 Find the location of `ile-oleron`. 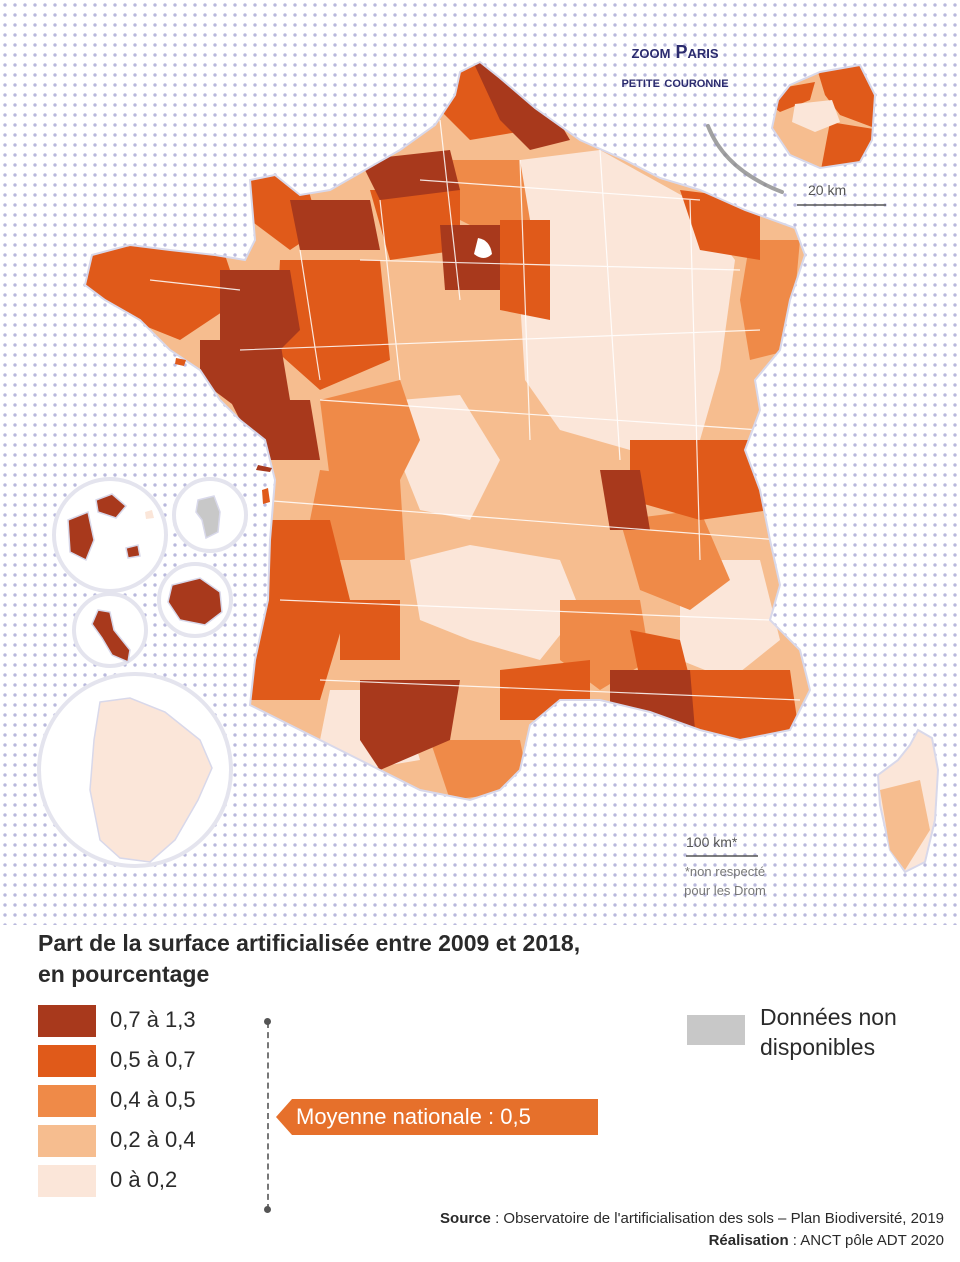

ile-oleron is located at coordinates (266, 496).